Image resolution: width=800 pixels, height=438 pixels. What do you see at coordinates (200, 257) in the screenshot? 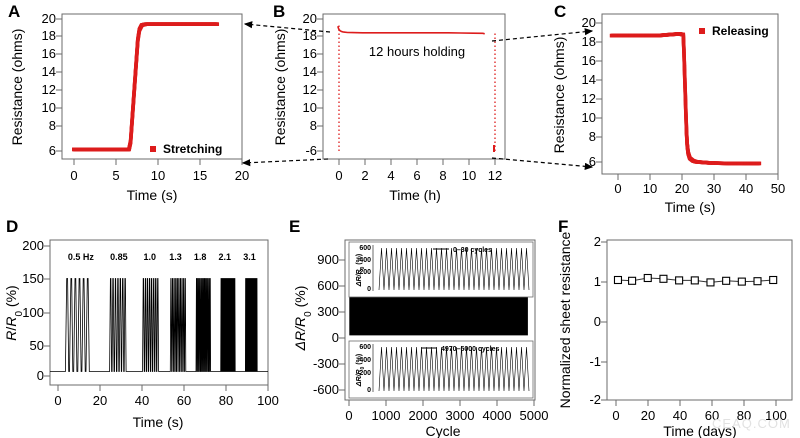
I see `frequency-label: 1.8` at bounding box center [200, 257].